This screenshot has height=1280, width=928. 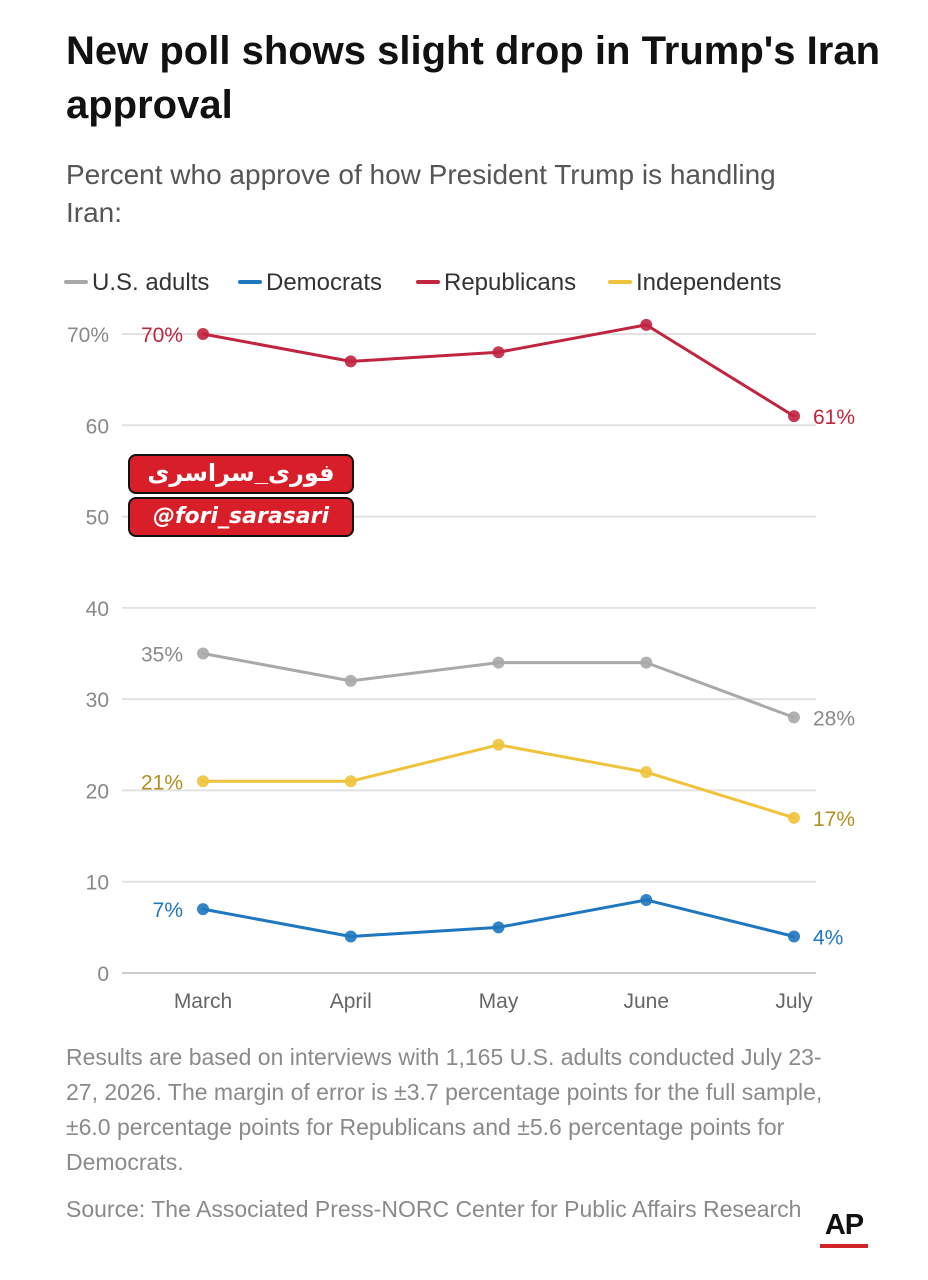 I want to click on data-label-start: 21%, so click(x=162, y=782).